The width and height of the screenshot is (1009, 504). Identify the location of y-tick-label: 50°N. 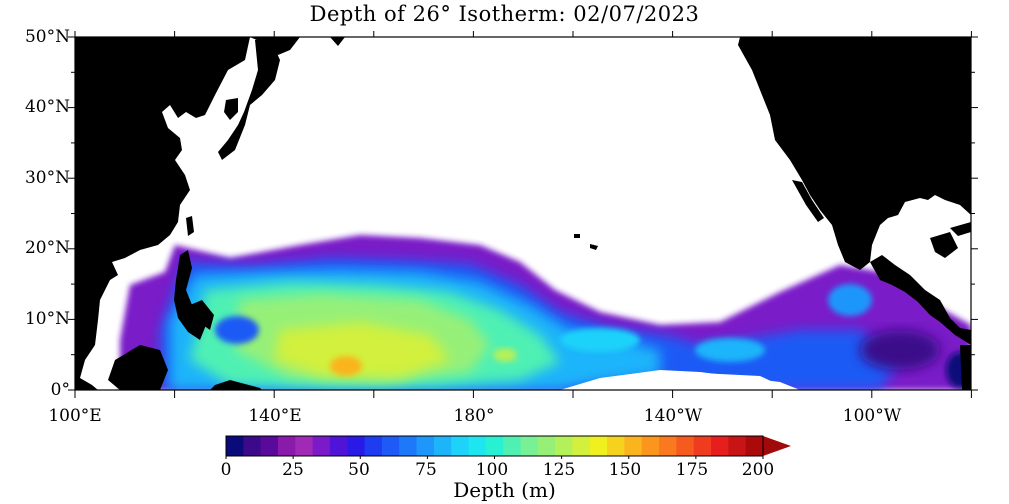
(47, 37).